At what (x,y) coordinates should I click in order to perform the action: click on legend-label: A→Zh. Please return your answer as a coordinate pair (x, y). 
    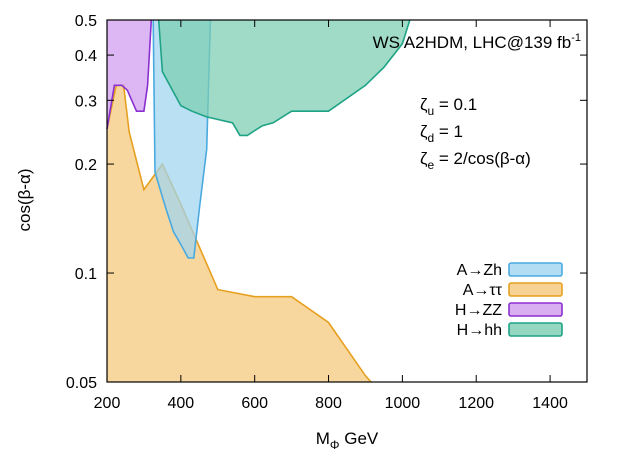
    Looking at the image, I should click on (479, 270).